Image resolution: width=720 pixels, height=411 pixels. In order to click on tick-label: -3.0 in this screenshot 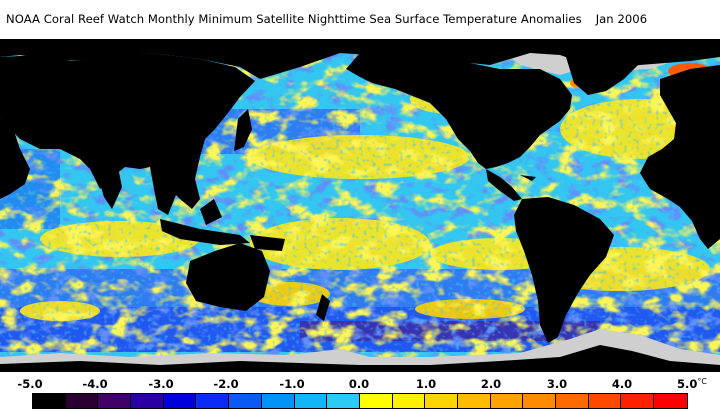, I will do `click(161, 384)`.